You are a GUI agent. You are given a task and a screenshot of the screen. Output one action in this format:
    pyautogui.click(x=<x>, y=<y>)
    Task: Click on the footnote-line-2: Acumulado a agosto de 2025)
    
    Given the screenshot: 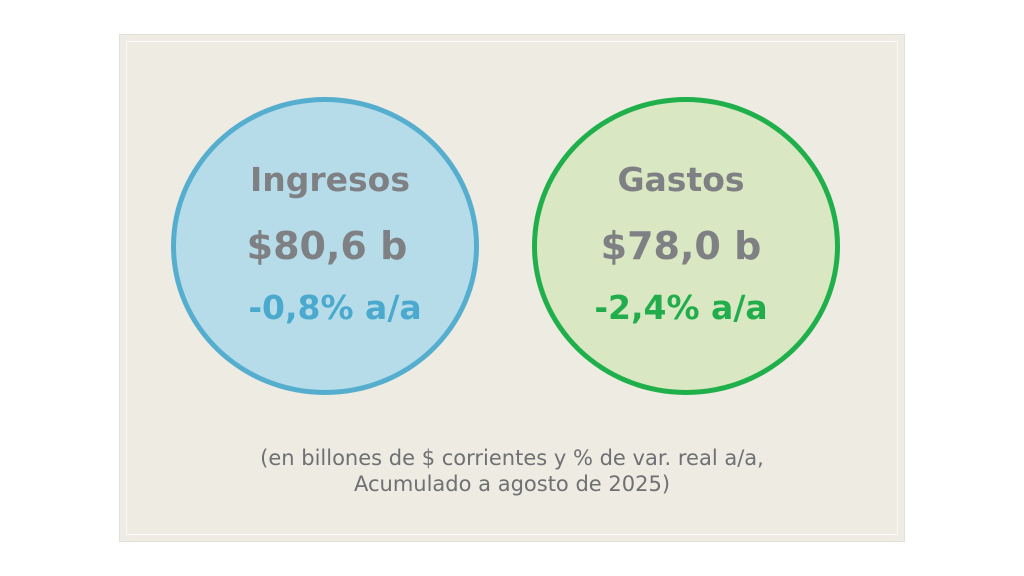 What is the action you would take?
    pyautogui.click(x=512, y=484)
    